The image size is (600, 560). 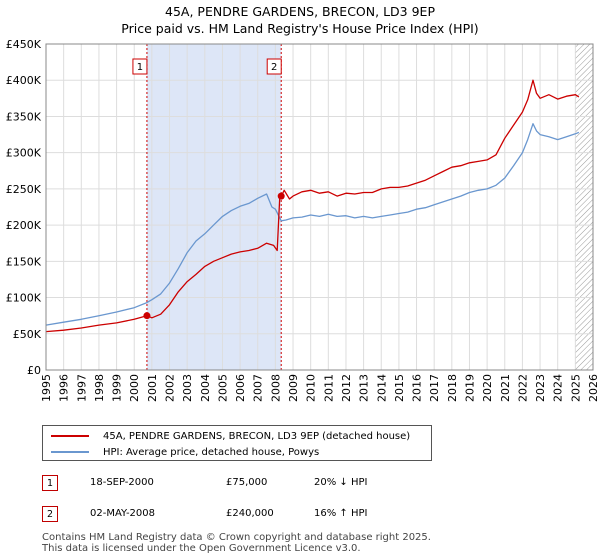 What do you see at coordinates (24, 44) in the screenshot?
I see `y-tick-label: £450K` at bounding box center [24, 44].